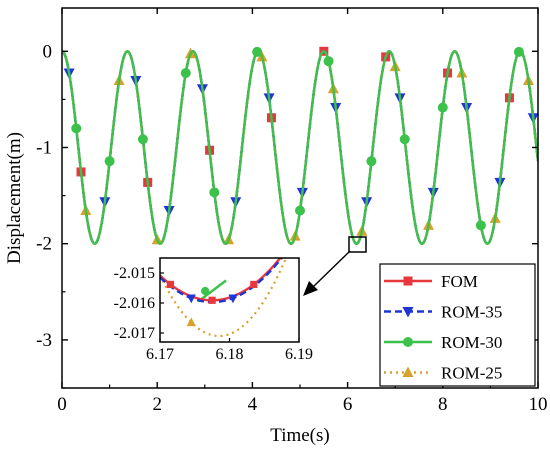  What do you see at coordinates (62, 404) in the screenshot?
I see `x-tick-label: 0` at bounding box center [62, 404].